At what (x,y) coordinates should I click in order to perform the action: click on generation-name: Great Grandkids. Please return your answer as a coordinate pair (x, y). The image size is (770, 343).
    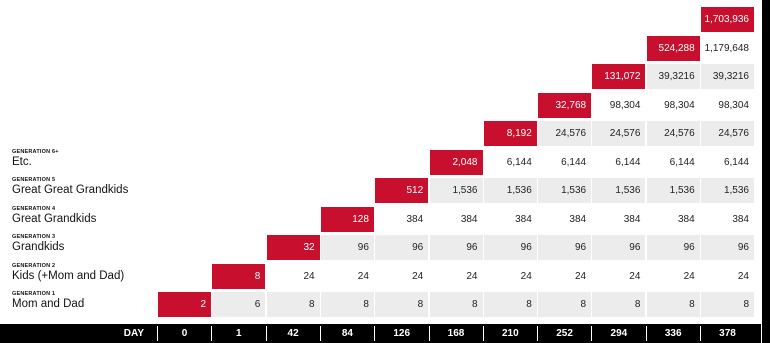
    Looking at the image, I should click on (54, 218).